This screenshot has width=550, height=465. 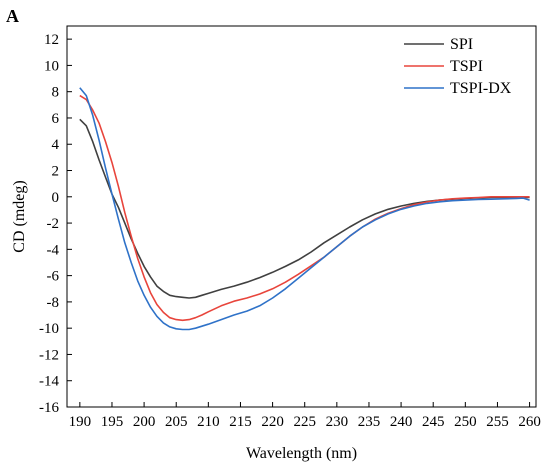 What do you see at coordinates (53, 250) in the screenshot?
I see `y-tick-label: -4` at bounding box center [53, 250].